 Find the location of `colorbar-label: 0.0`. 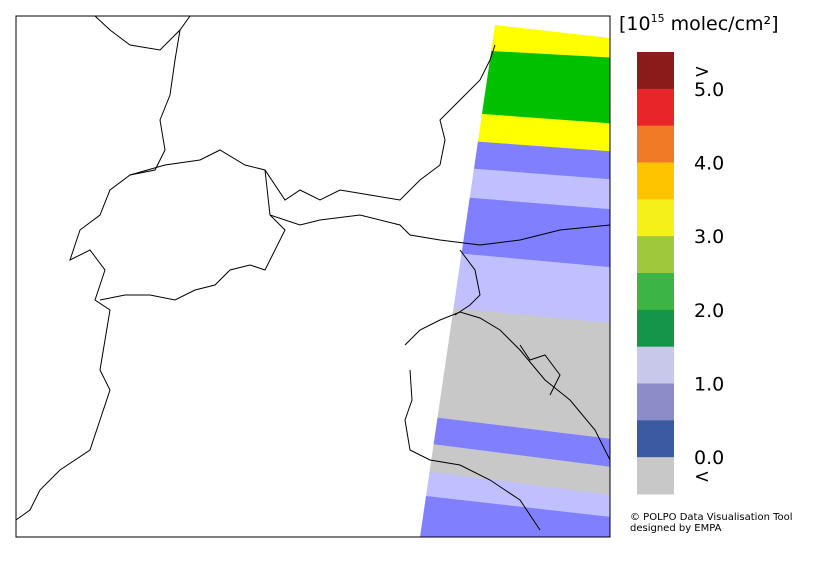

colorbar-label: 0.0 is located at coordinates (709, 458).